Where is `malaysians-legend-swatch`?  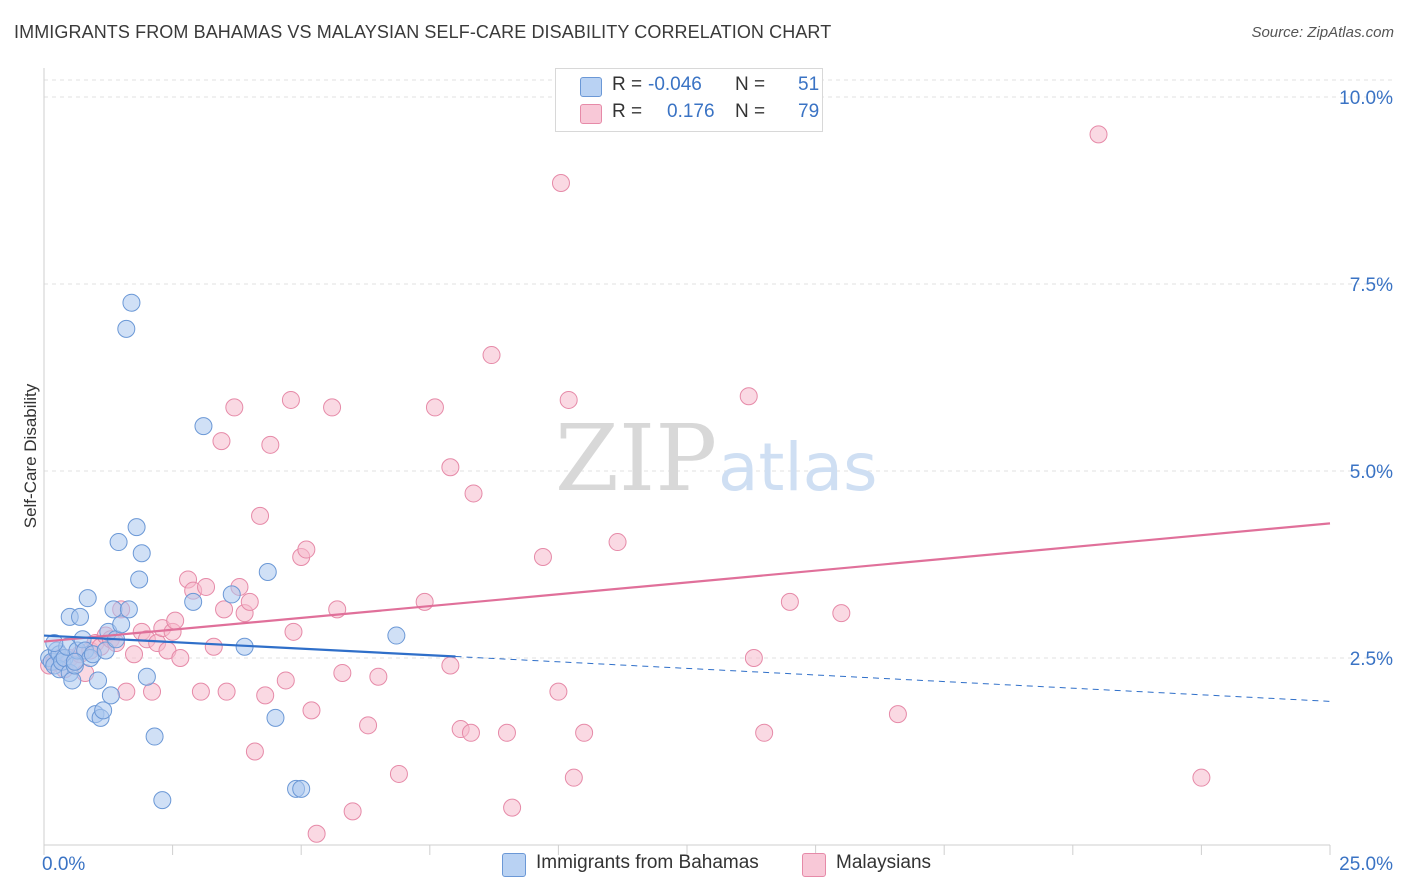 malaysians-legend-swatch is located at coordinates (814, 865).